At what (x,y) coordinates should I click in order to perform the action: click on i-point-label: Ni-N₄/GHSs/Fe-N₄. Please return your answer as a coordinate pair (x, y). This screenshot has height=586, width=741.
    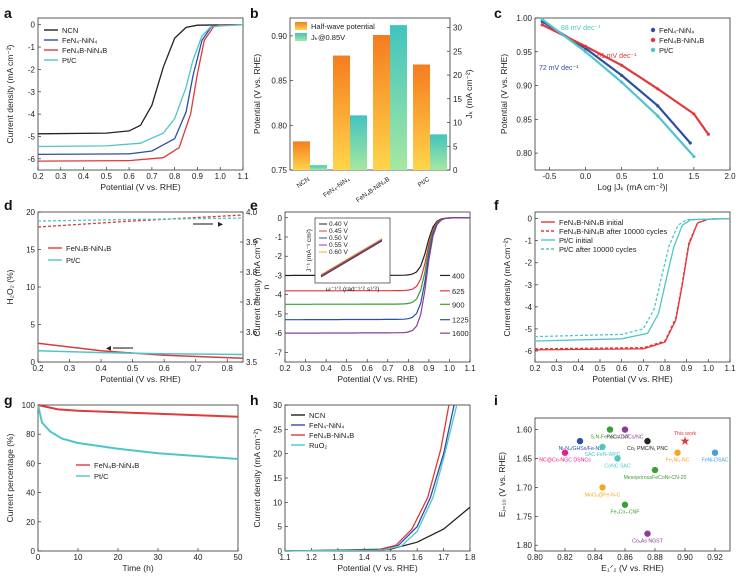
    Looking at the image, I should click on (580, 449).